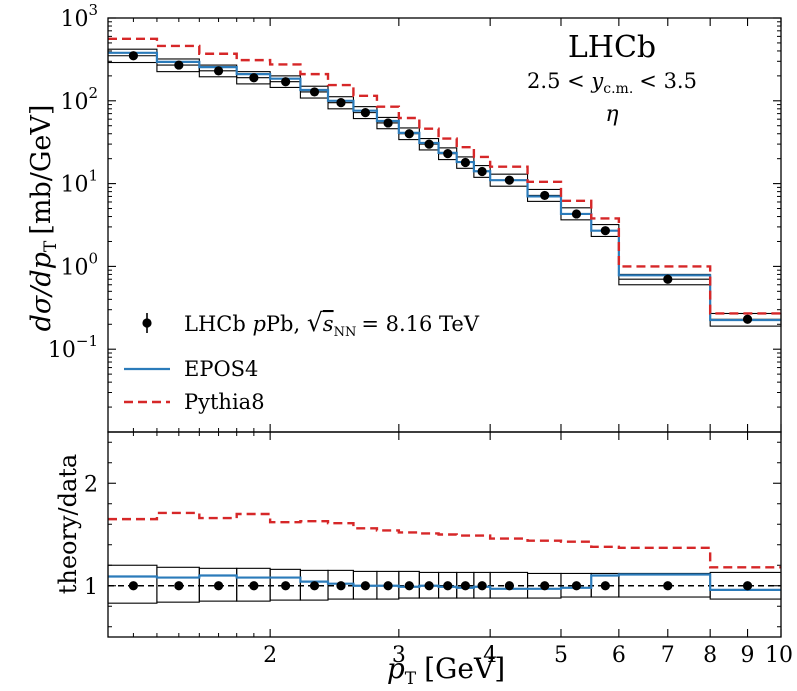 The height and width of the screenshot is (691, 797). What do you see at coordinates (446, 670) in the screenshot?
I see `x-axis-label: pT [GeV]` at bounding box center [446, 670].